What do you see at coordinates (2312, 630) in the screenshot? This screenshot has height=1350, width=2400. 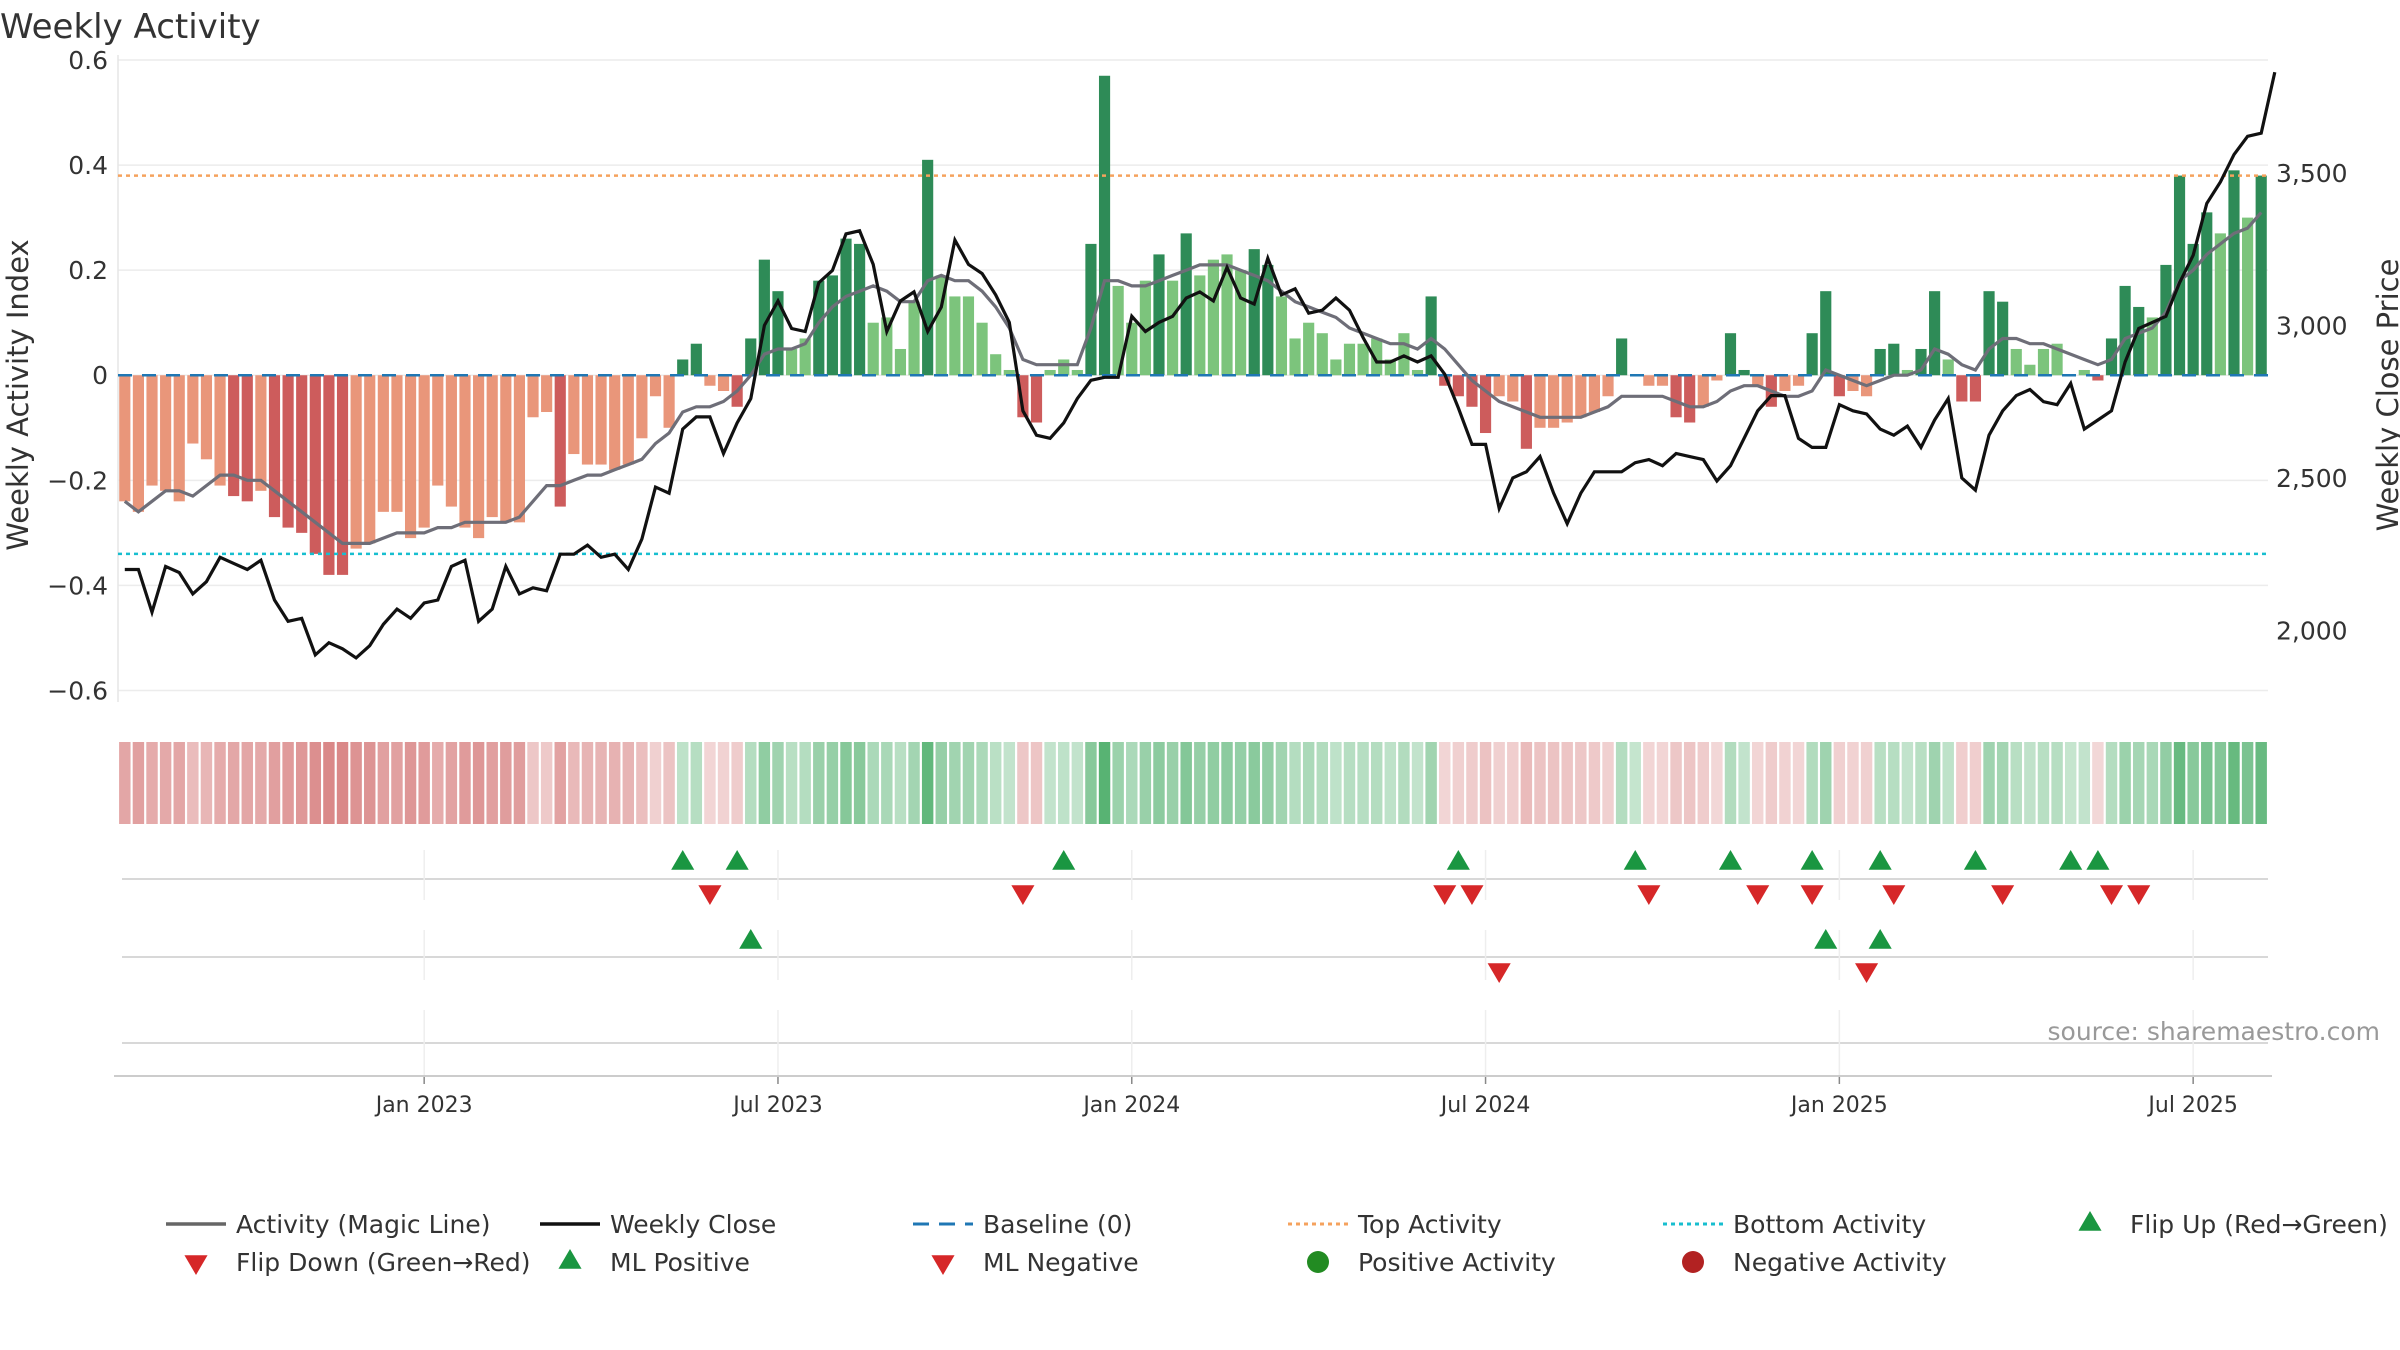 I see `y2-tick-label: 2,000` at bounding box center [2312, 630].